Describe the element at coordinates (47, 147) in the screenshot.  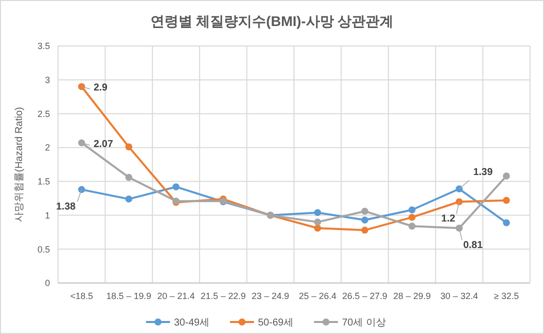
I see `y-tick-label: 2` at that location.